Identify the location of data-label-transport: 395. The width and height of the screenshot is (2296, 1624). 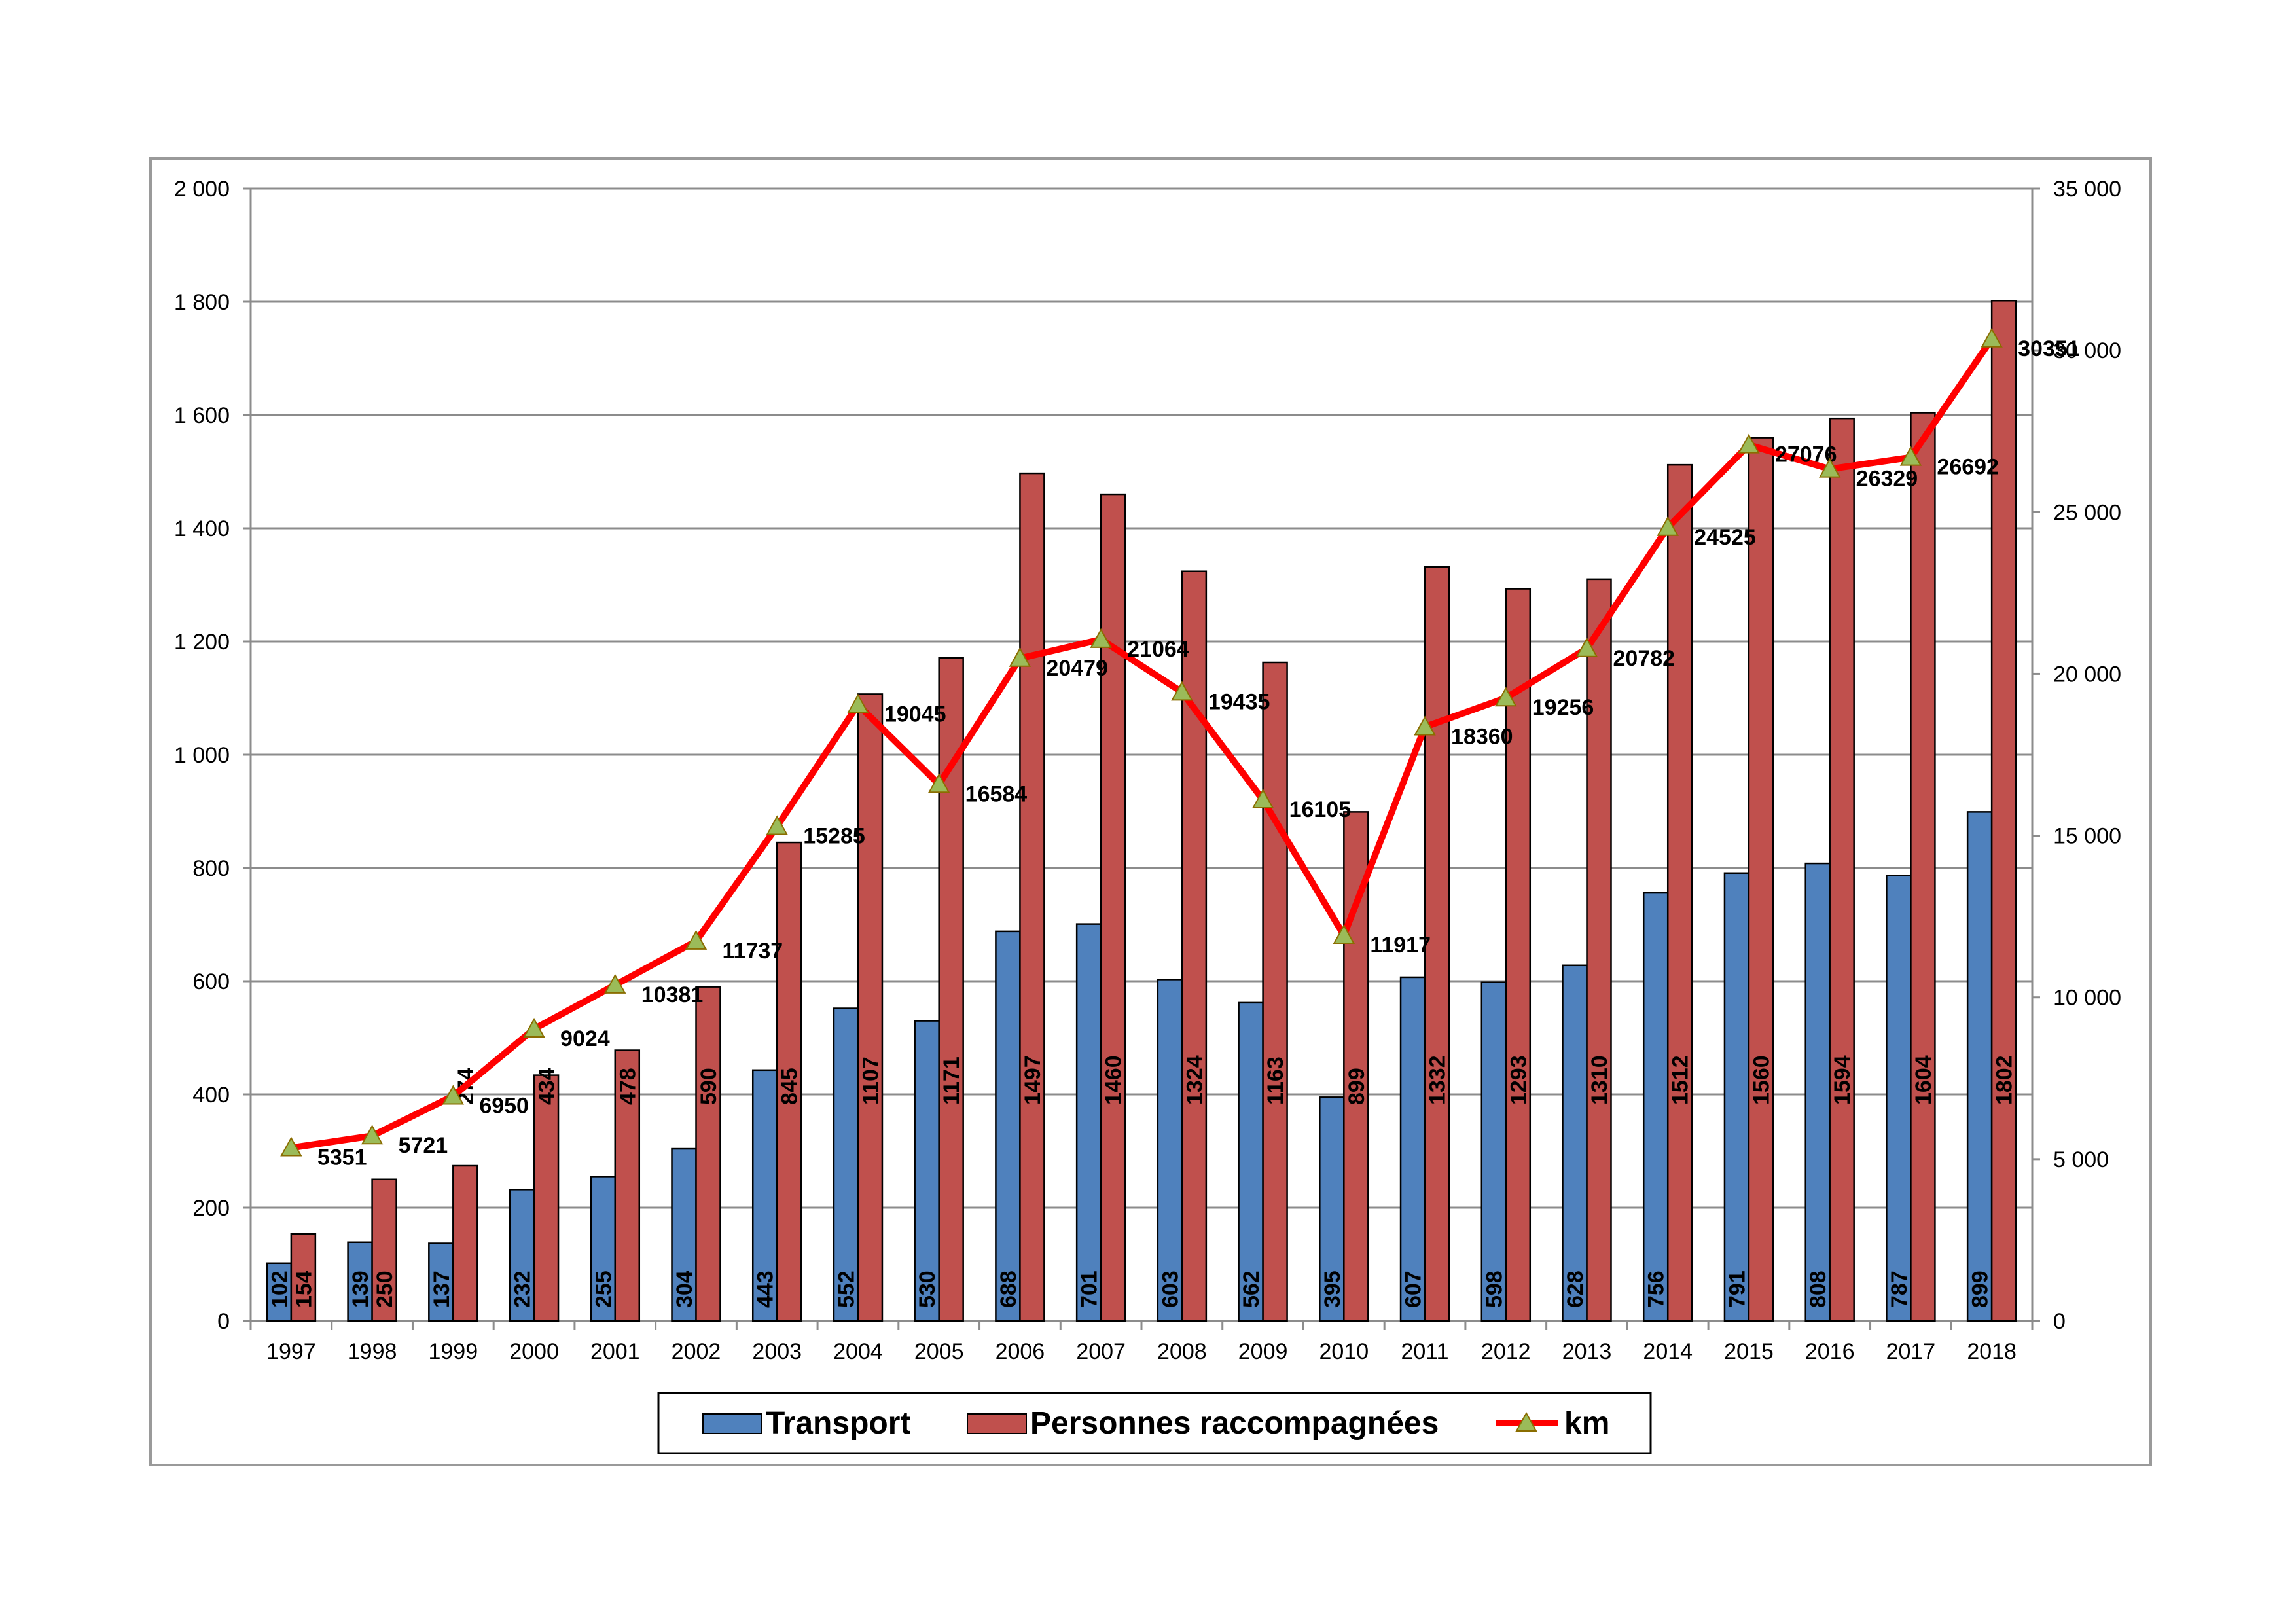
(1332, 1289).